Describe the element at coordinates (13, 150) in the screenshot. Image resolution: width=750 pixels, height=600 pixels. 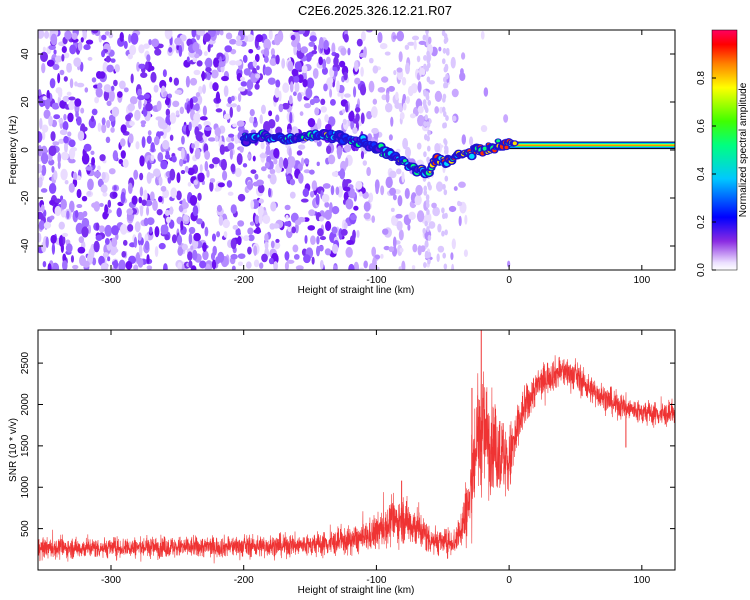
I see `spectrogram-y-label: Frequency (Hz)` at that location.